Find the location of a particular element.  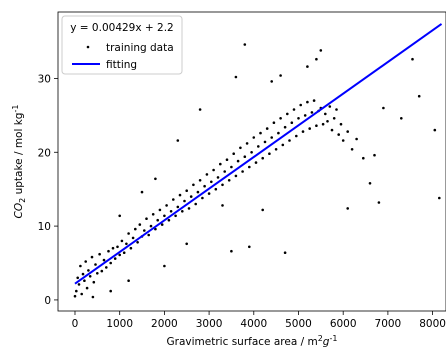

legend-header: y = 0.00429x + 2.2 is located at coordinates (122, 28).